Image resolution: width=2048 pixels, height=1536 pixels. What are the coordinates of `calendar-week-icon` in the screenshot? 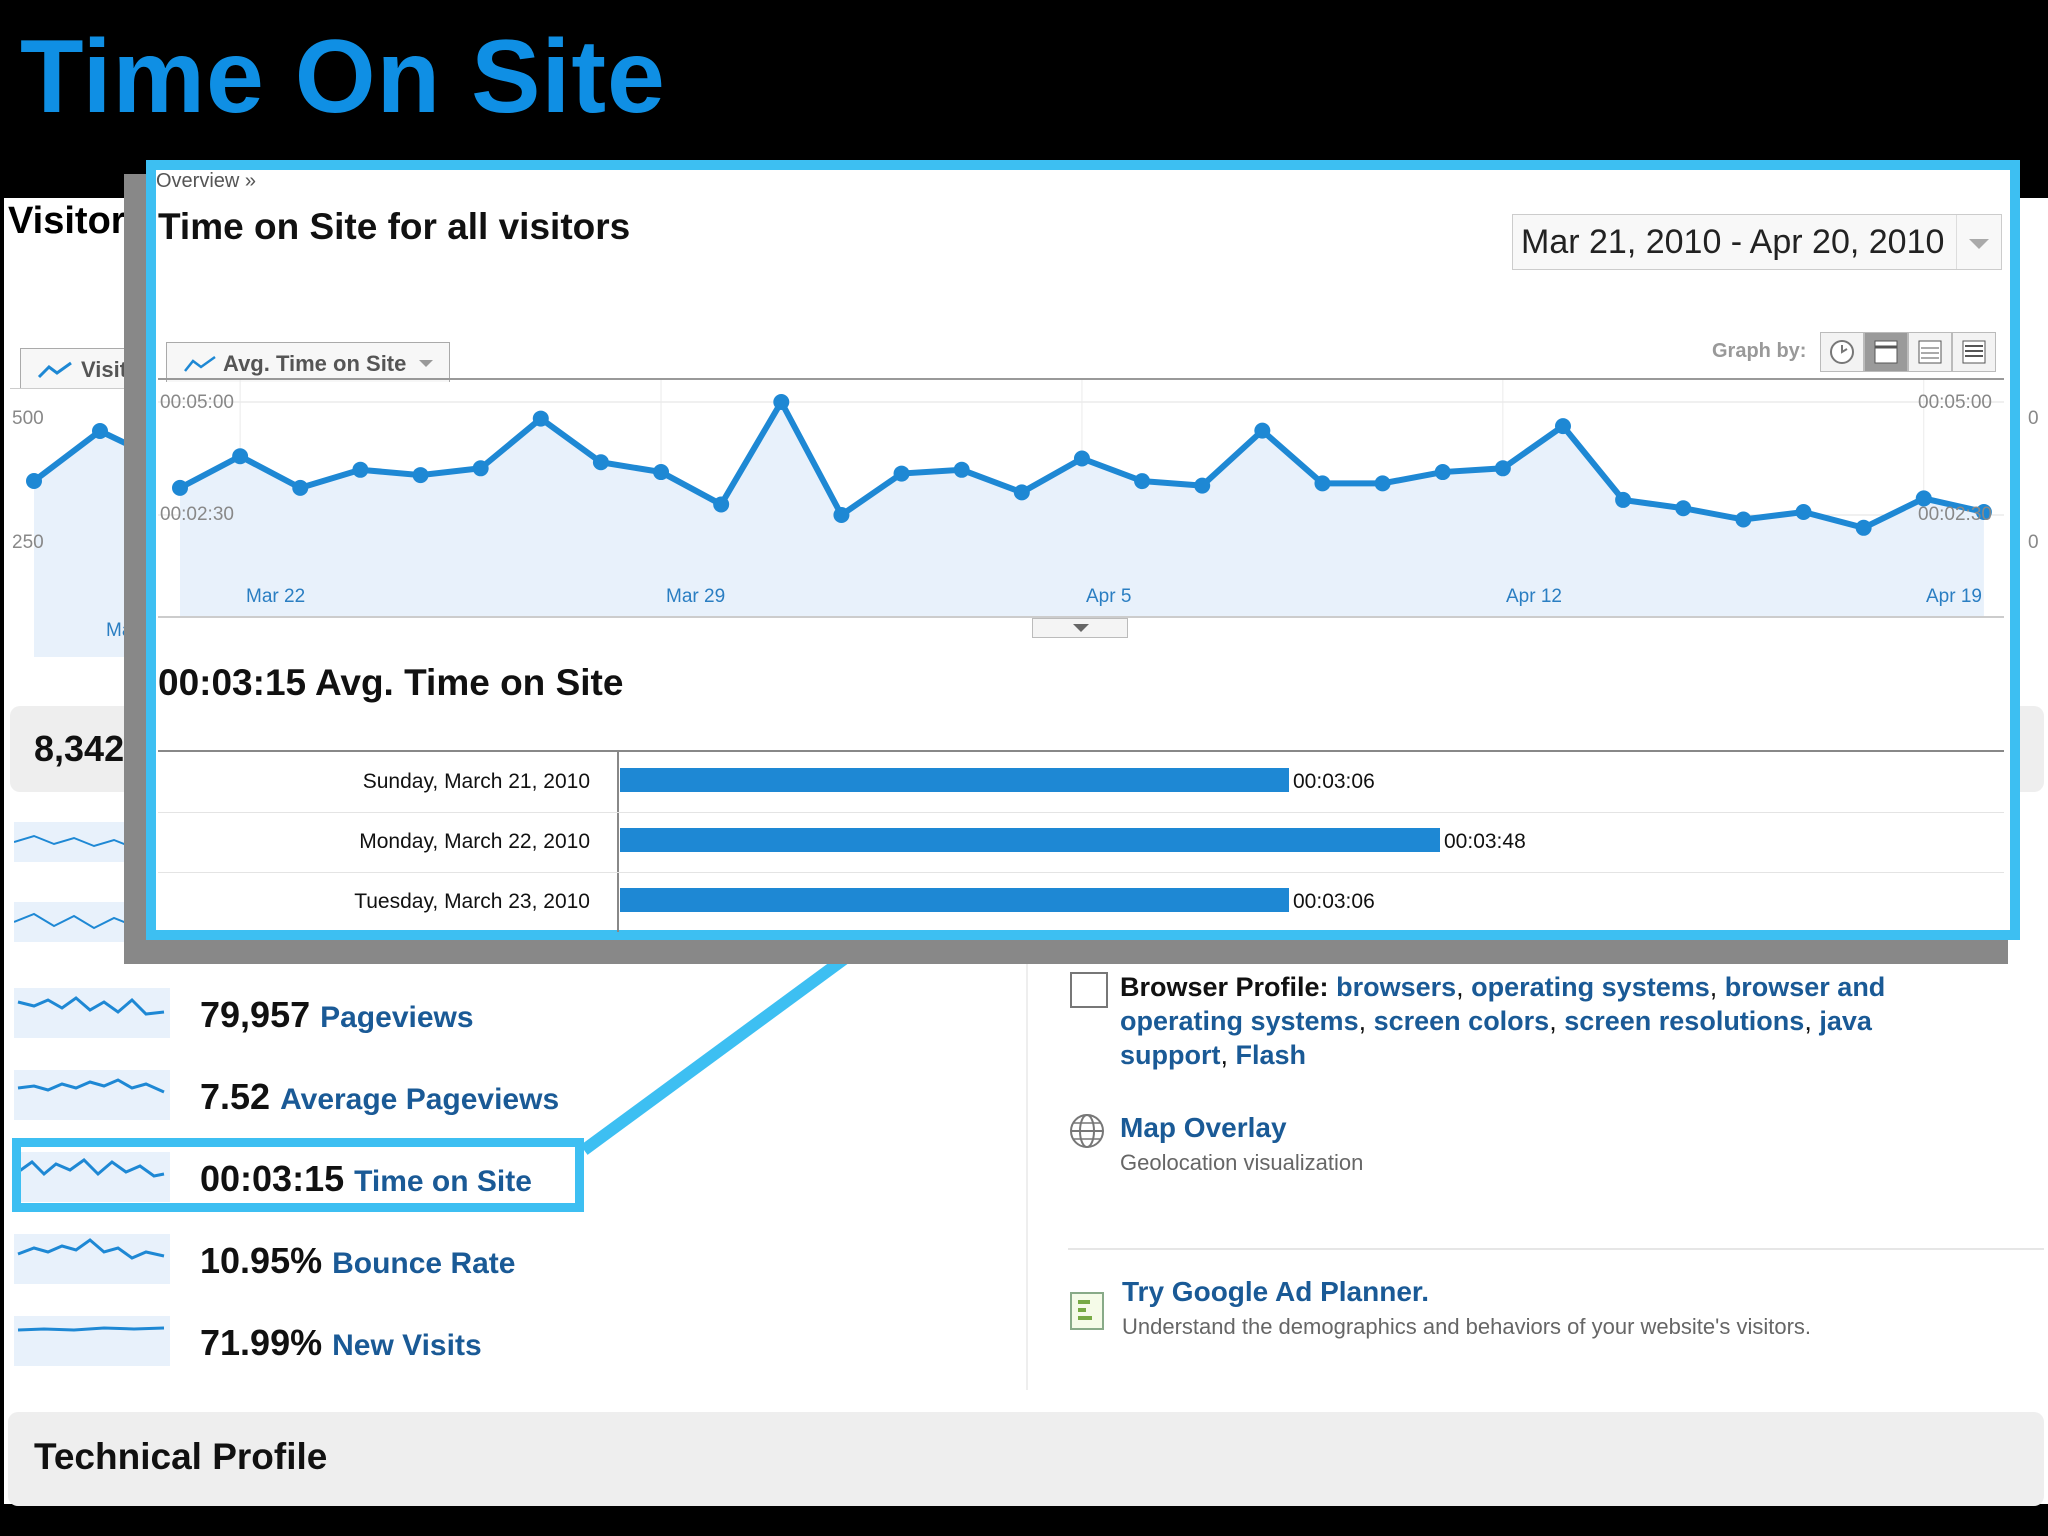 It's located at (1930, 352).